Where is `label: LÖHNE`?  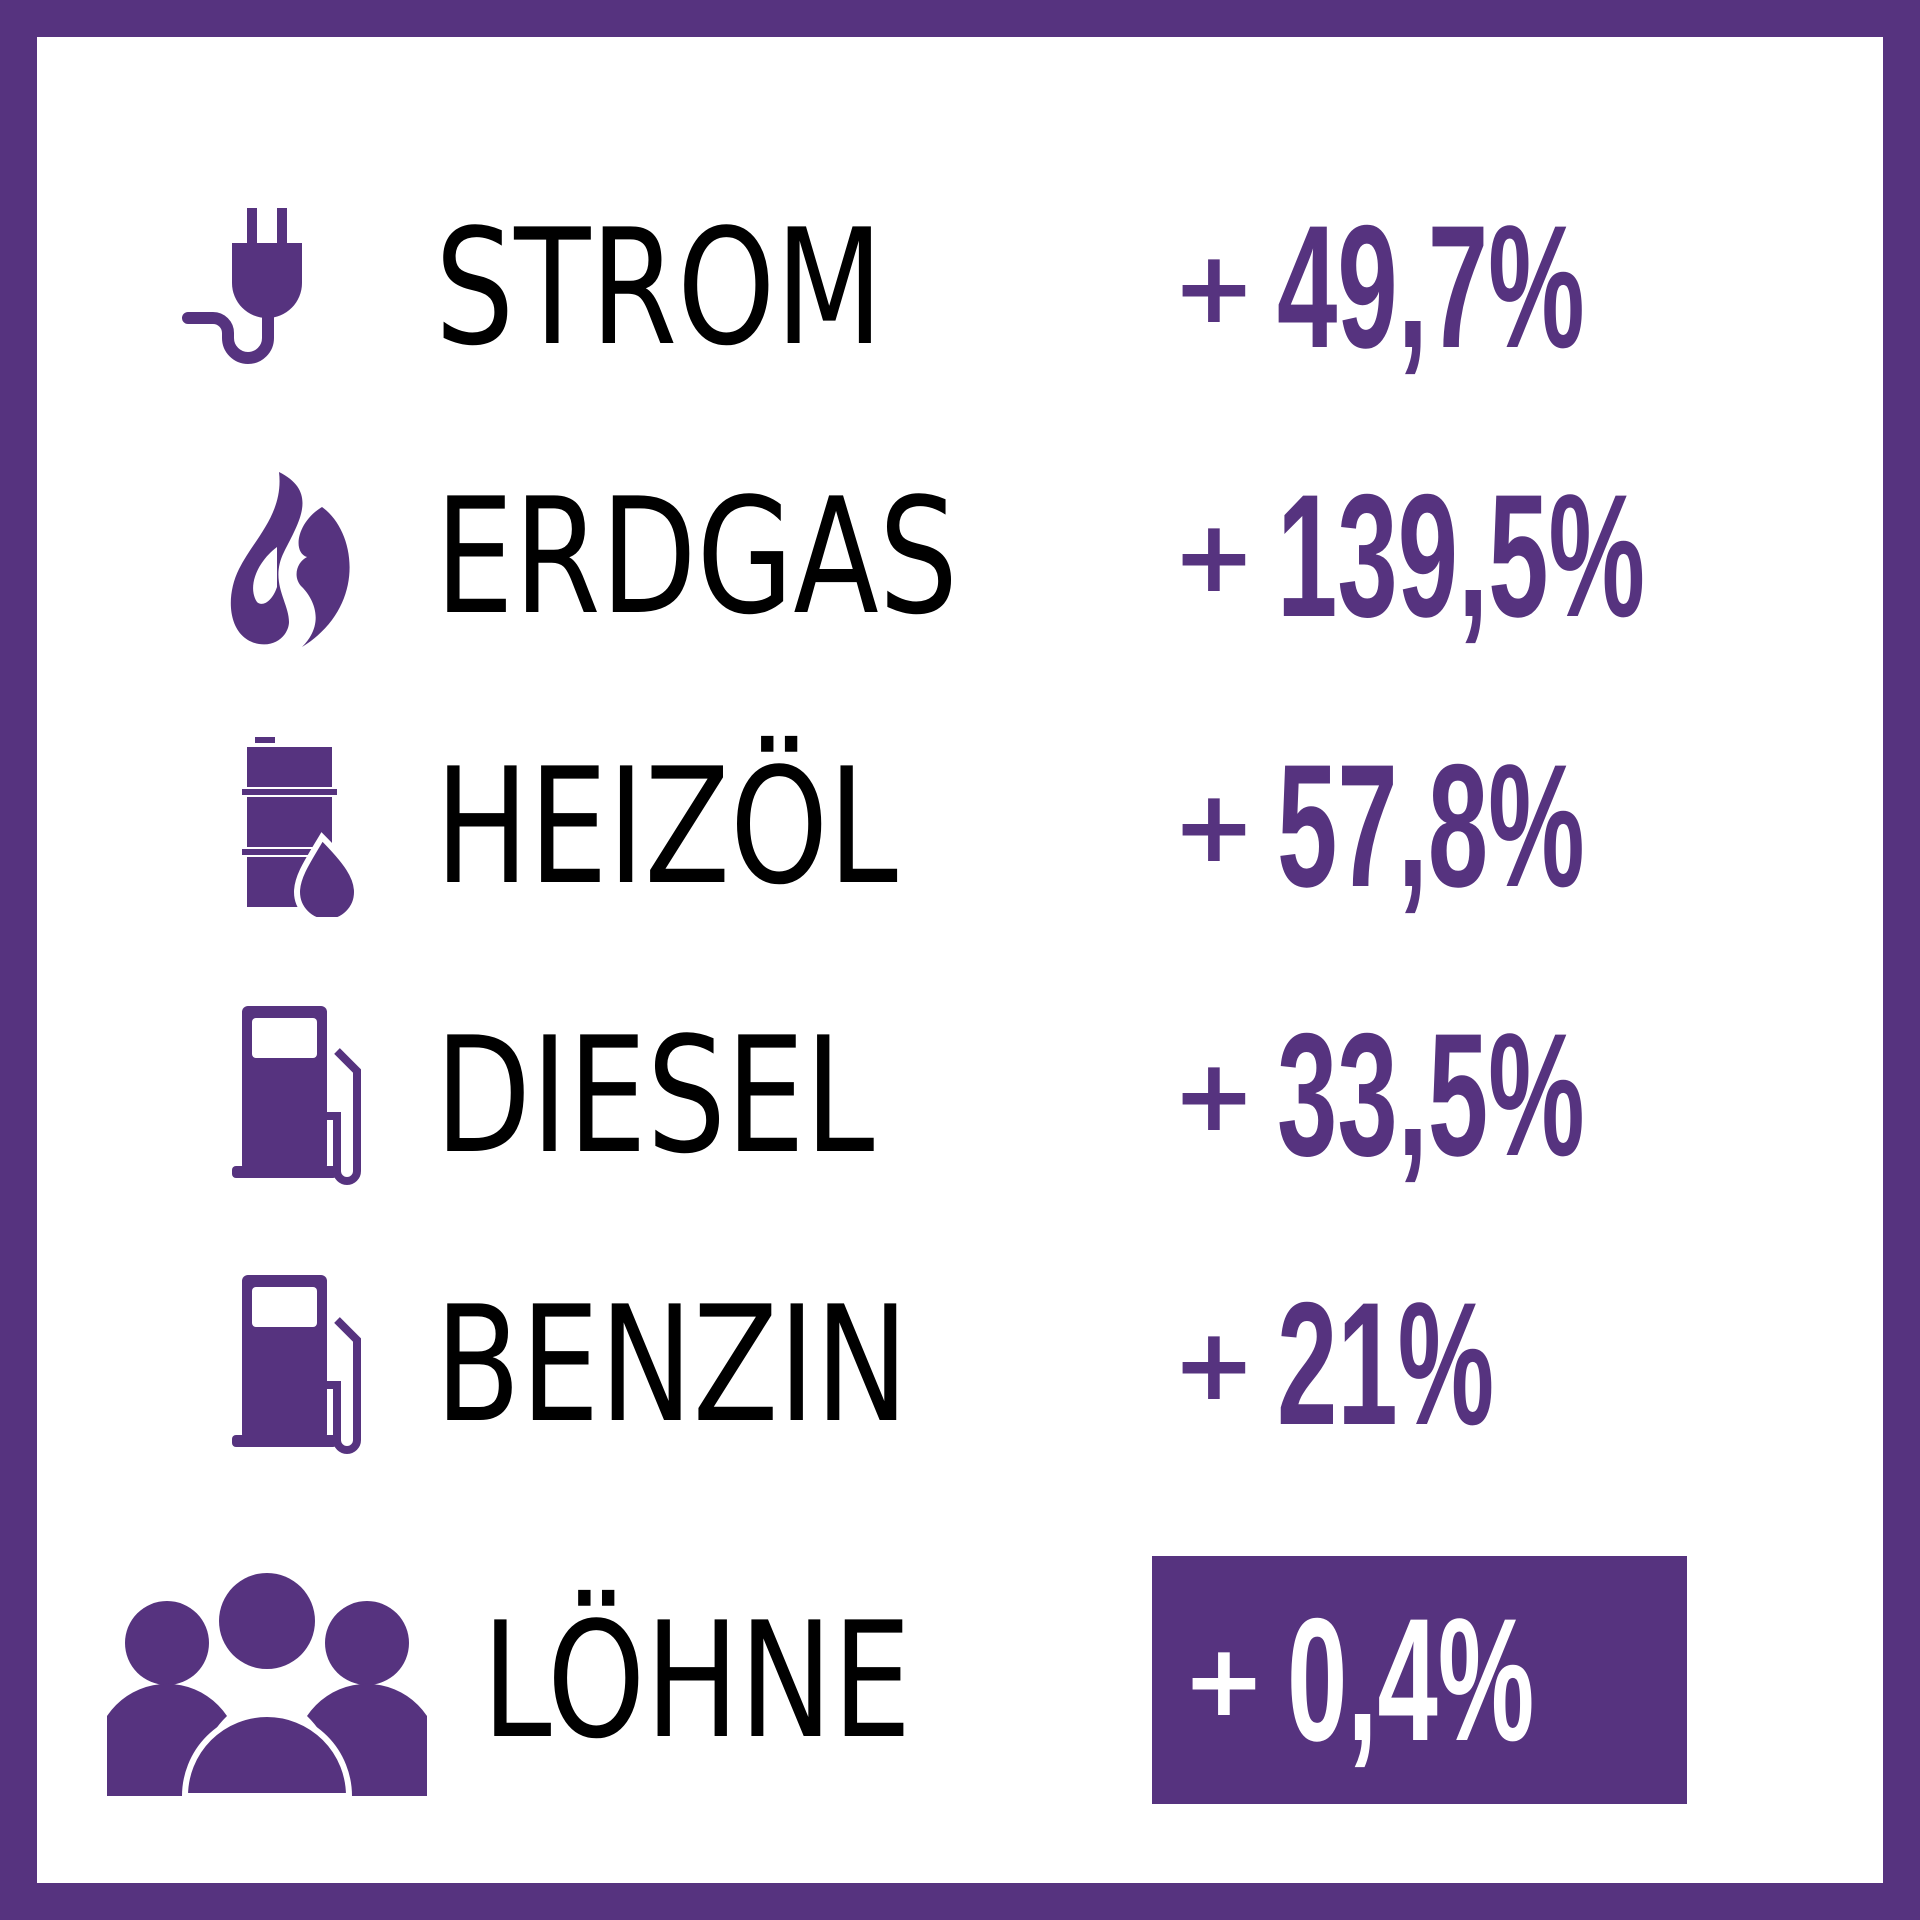
label: LÖHNE is located at coordinates (697, 1680).